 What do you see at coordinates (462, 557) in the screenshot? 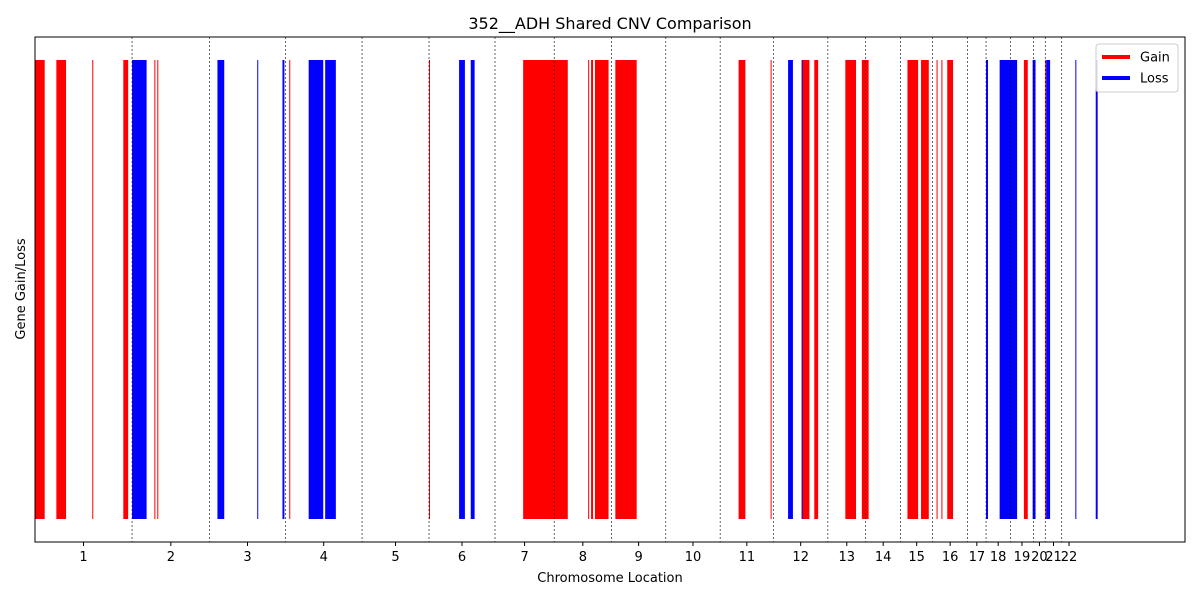
I see `x-tick-label: 6` at bounding box center [462, 557].